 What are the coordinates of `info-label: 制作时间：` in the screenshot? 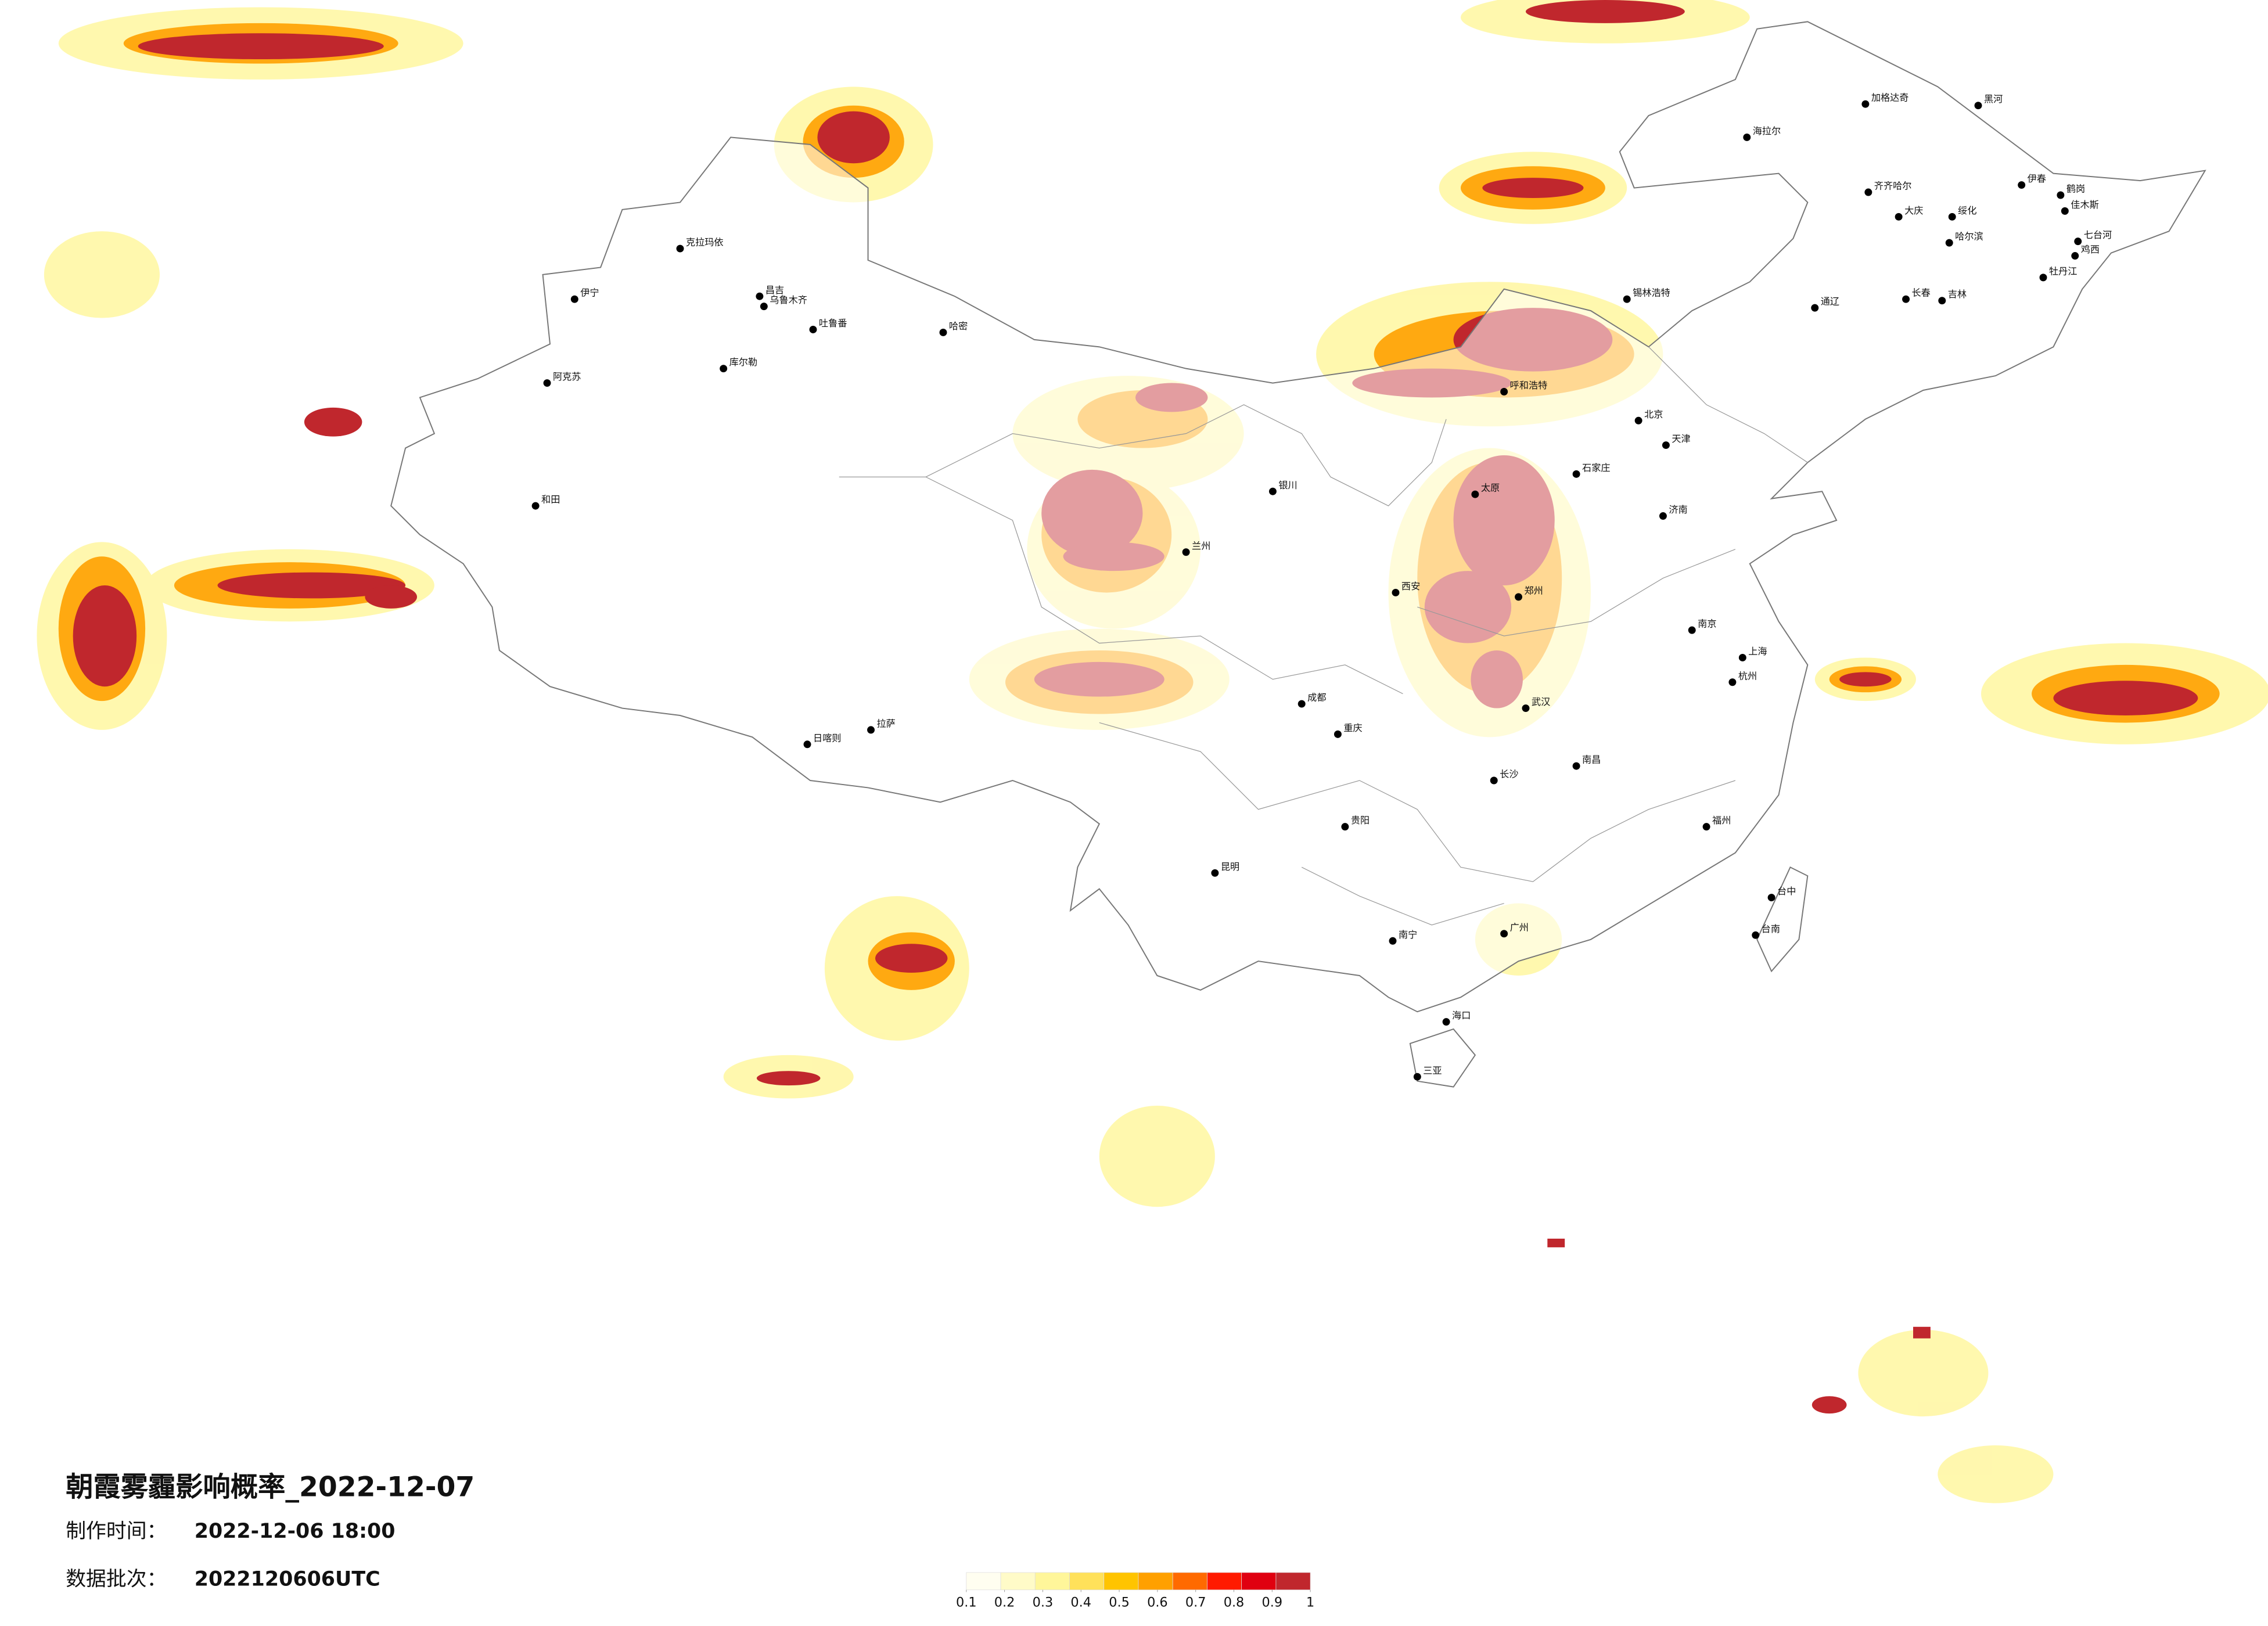 It's located at (116, 1531).